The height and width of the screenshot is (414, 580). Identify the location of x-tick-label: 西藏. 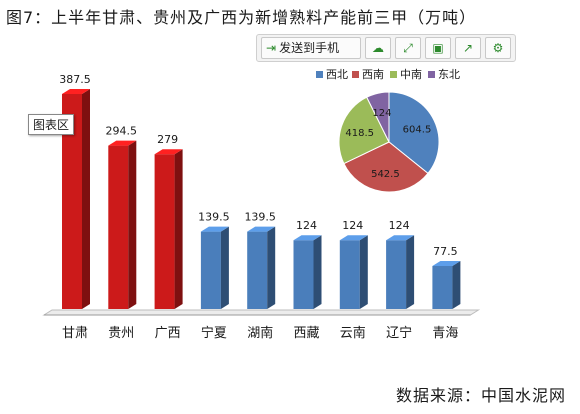
(306, 333).